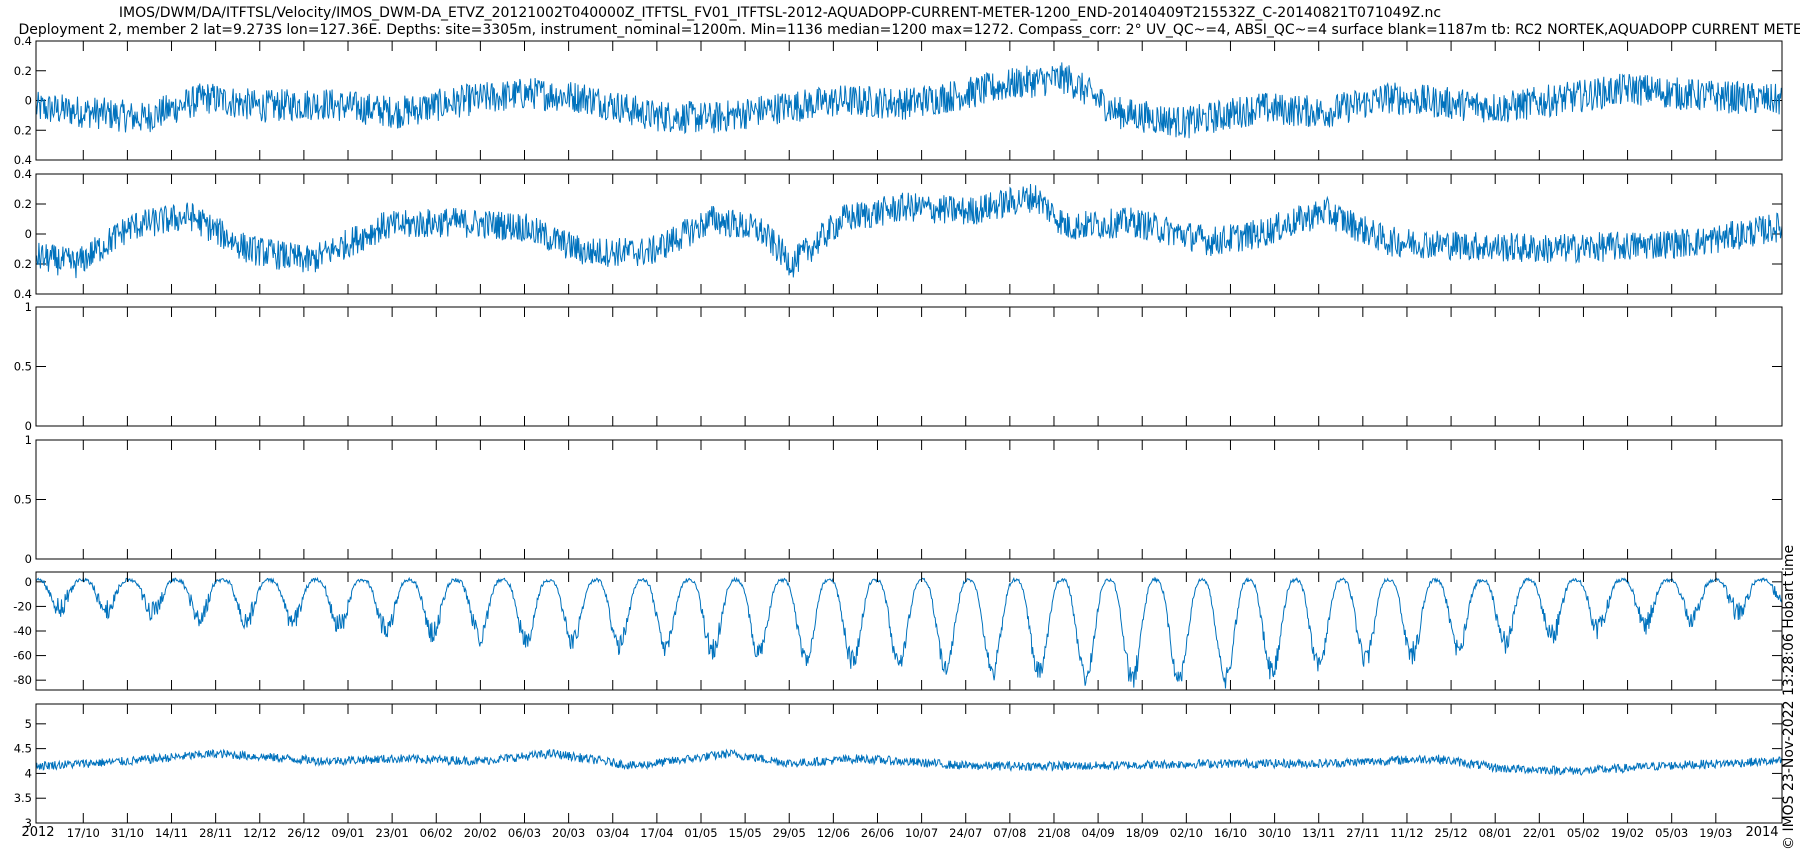  Describe the element at coordinates (1362, 833) in the screenshot. I see `x-tick-label: 27/11` at that location.